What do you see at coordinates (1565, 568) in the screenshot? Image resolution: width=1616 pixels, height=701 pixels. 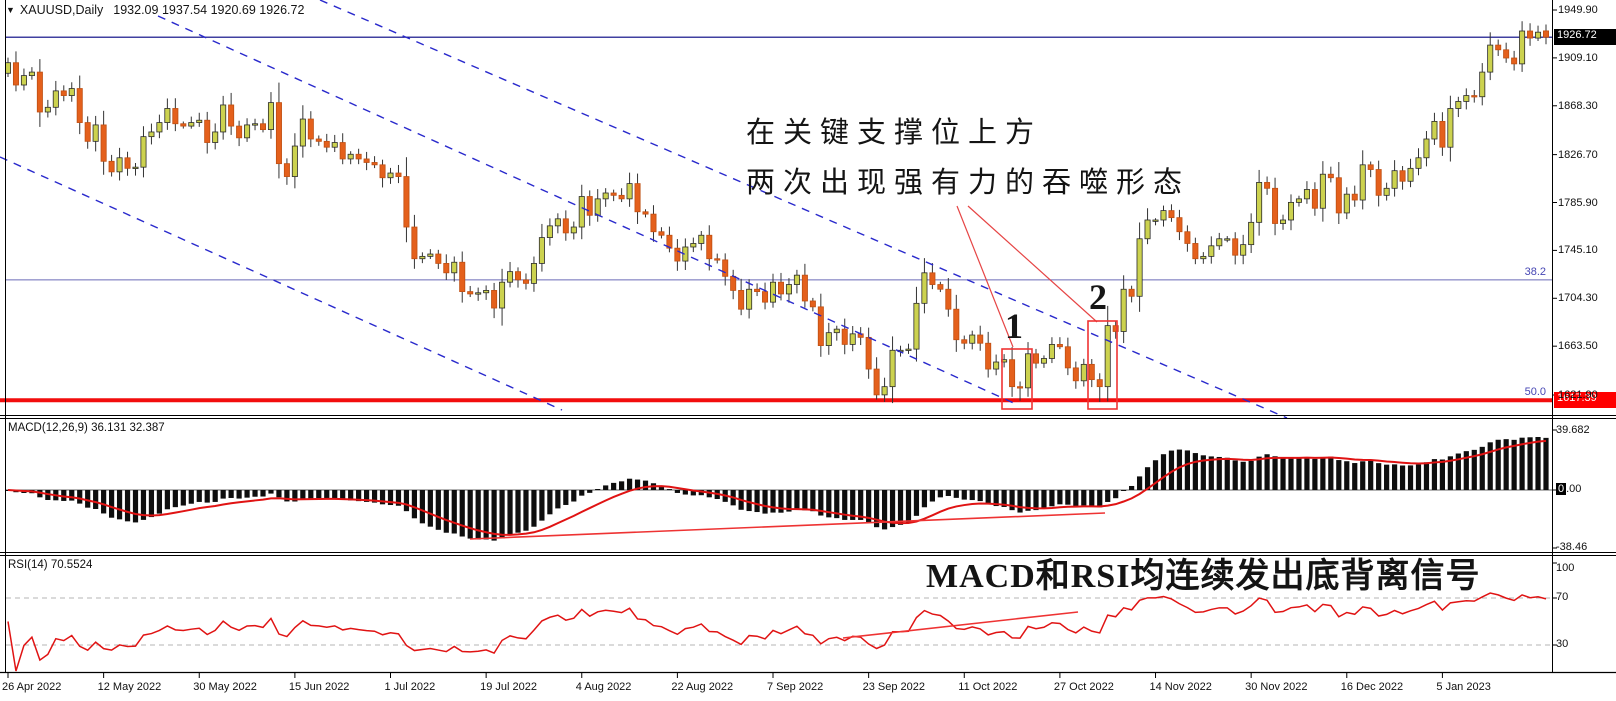 I see `rsi-scale-100: 100` at bounding box center [1565, 568].